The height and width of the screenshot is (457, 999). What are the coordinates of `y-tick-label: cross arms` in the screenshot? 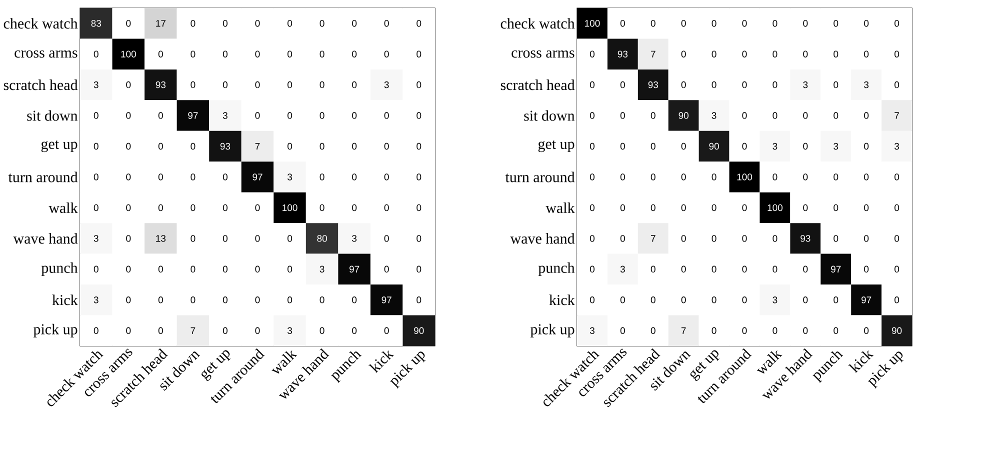 It's located at (46, 54).